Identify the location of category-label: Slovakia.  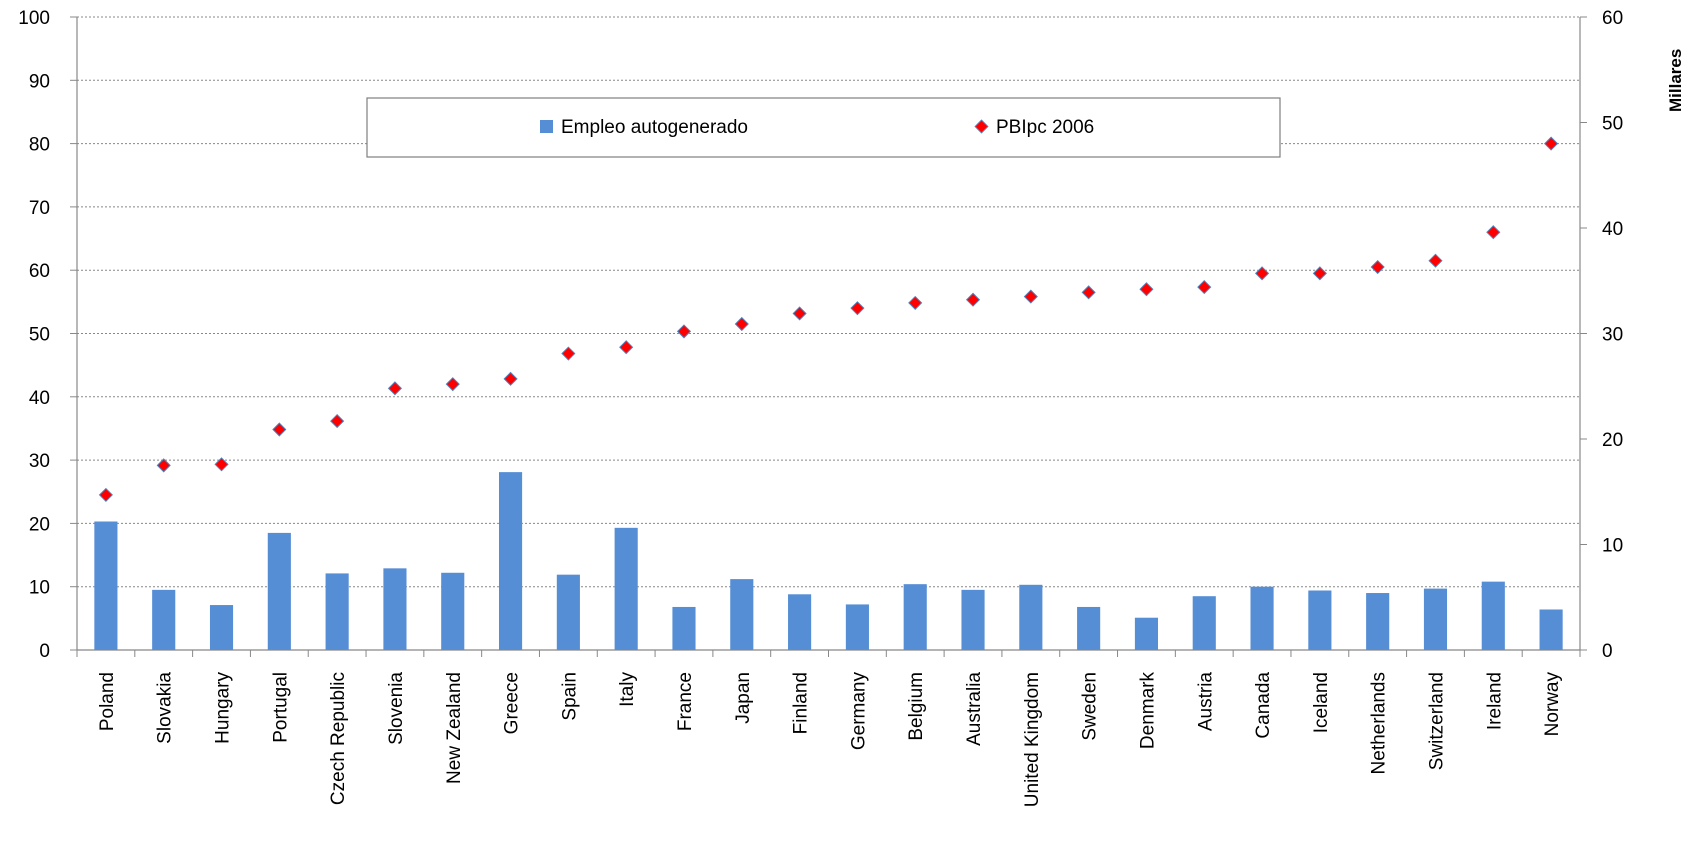
(165, 708).